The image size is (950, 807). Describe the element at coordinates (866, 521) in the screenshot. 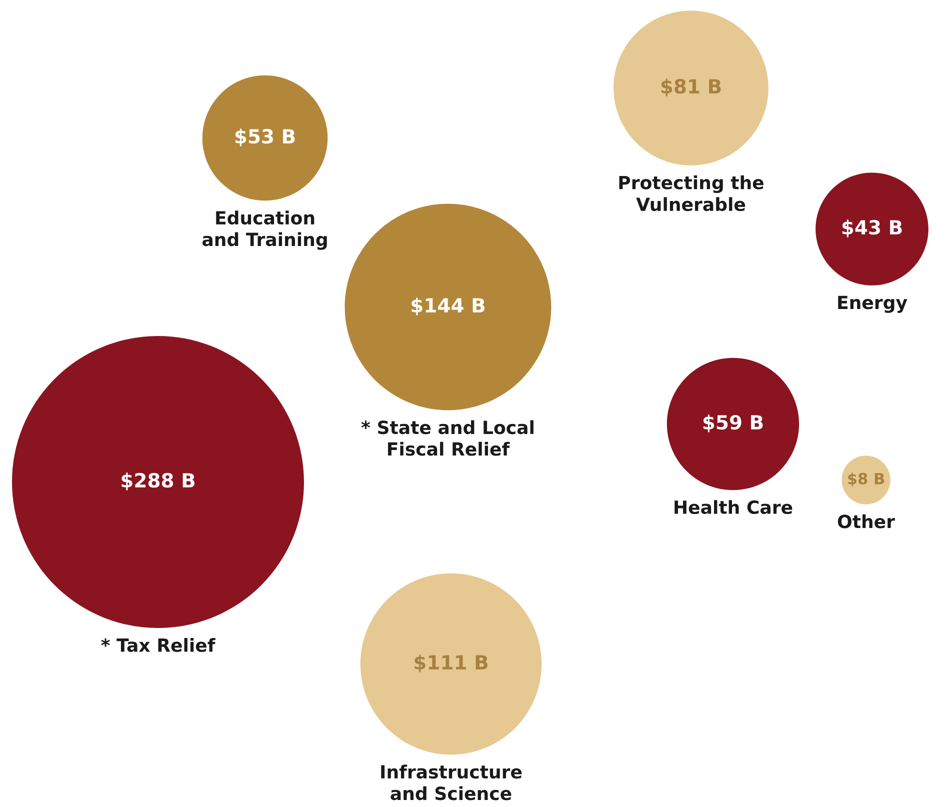

I see `category-label: Other` at that location.